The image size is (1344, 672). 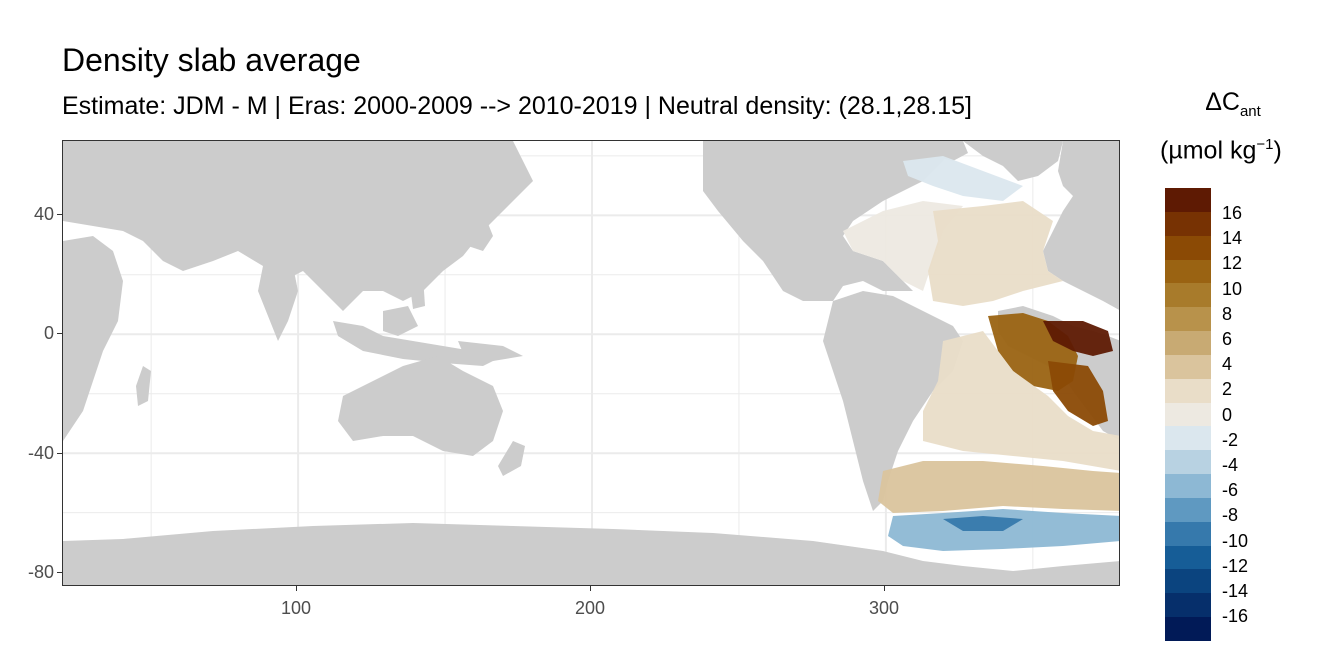 I want to click on land-greenland, so click(x=1013, y=161).